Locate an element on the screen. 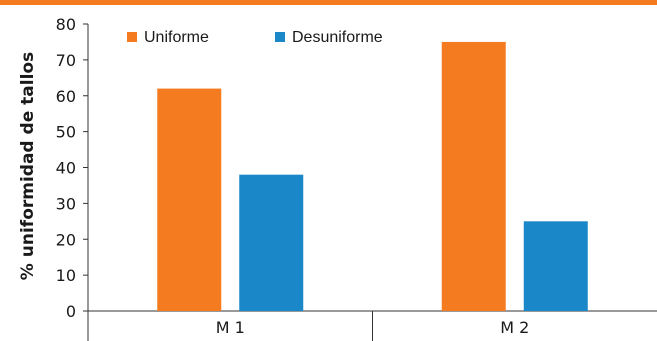 The image size is (657, 341). y-tick-label: 30 is located at coordinates (66, 203).